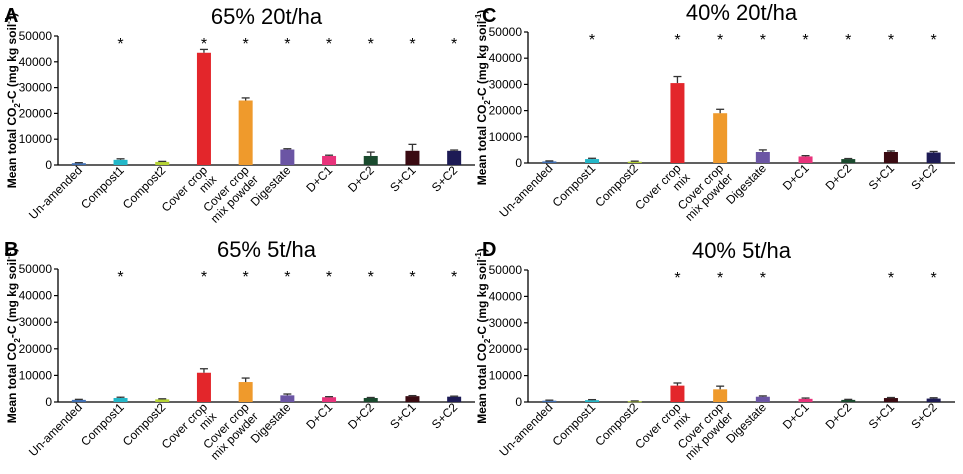 The image size is (963, 474). What do you see at coordinates (742, 12) in the screenshot?
I see `chart-title: 40% 20t/ha` at bounding box center [742, 12].